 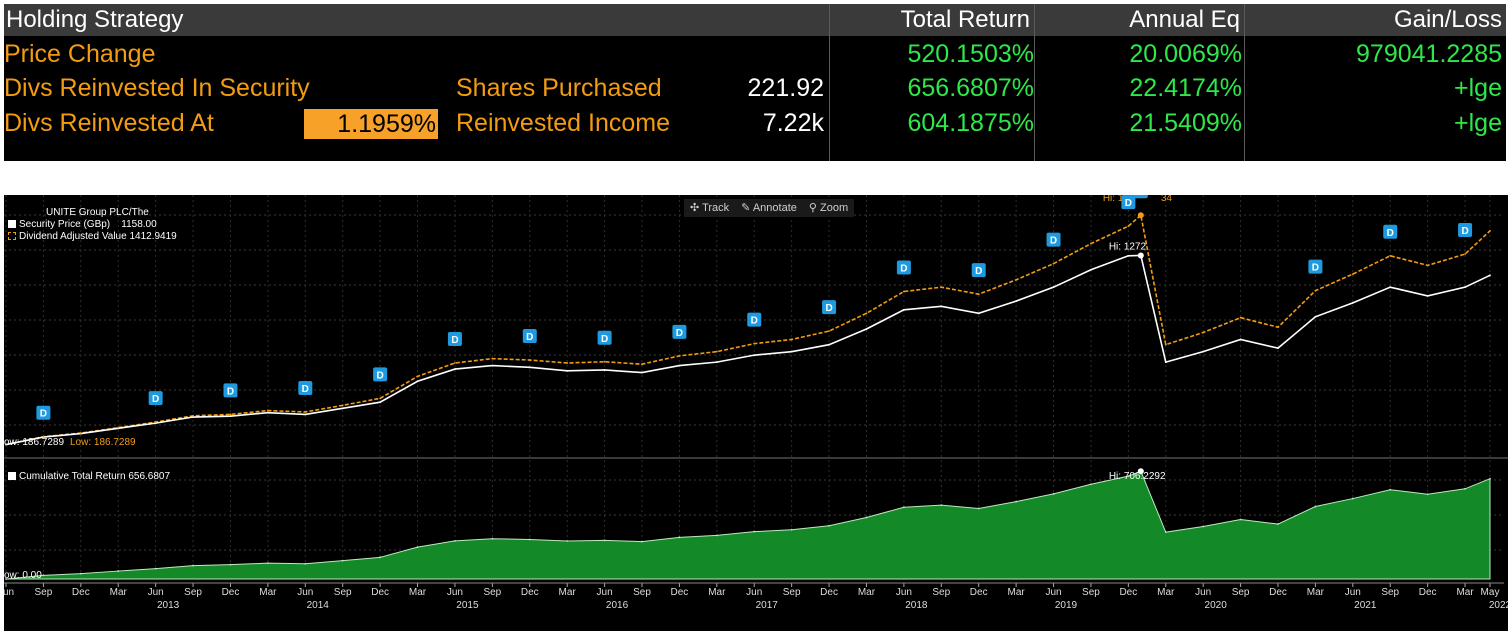 What do you see at coordinates (1478, 88) in the screenshot?
I see `divs-security-gain-loss: +lge` at bounding box center [1478, 88].